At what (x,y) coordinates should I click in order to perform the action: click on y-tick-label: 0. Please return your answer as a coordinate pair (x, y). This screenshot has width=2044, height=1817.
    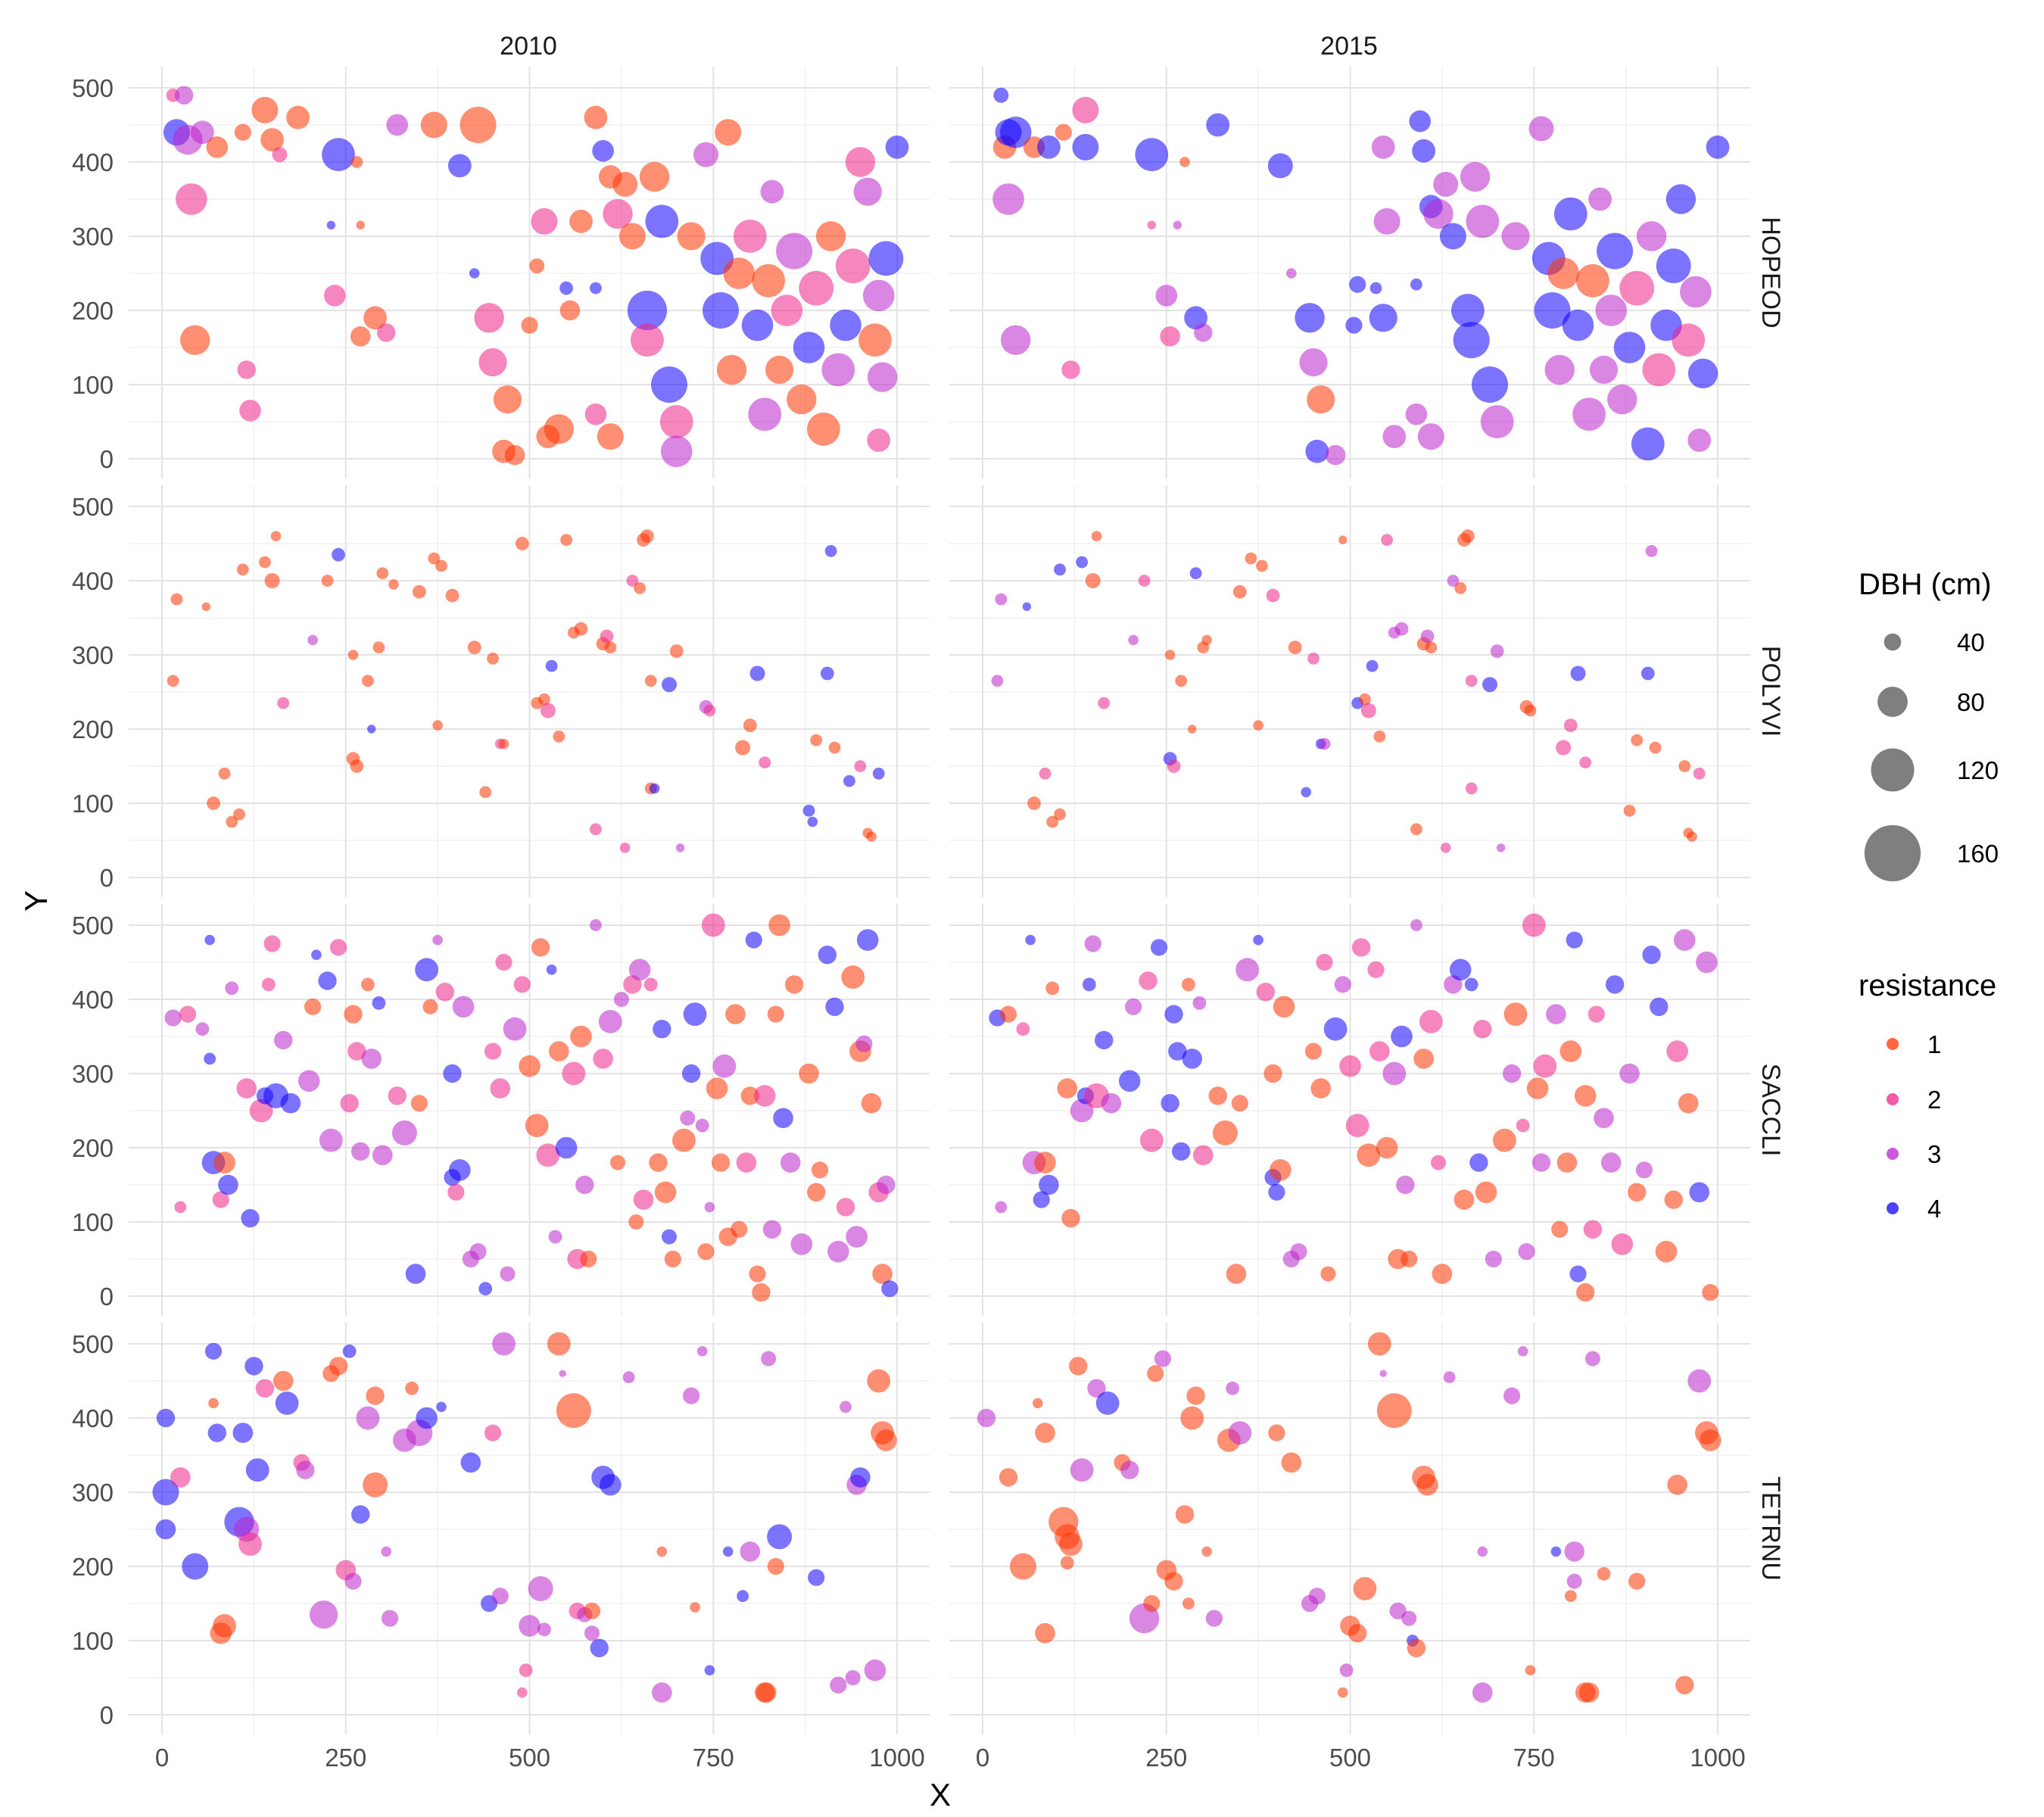
    Looking at the image, I should click on (107, 878).